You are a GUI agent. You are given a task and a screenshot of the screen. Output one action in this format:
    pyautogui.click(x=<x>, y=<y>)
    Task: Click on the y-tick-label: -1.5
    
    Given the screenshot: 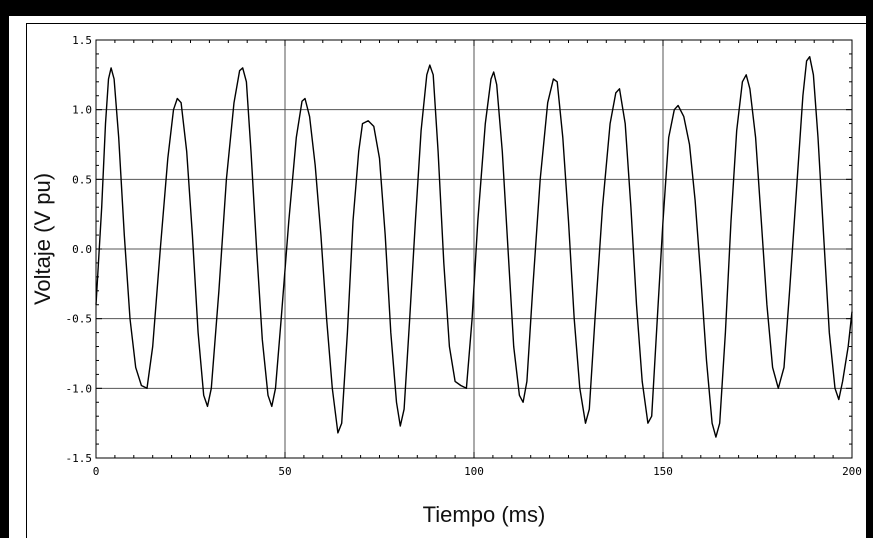 What is the action you would take?
    pyautogui.click(x=79, y=458)
    